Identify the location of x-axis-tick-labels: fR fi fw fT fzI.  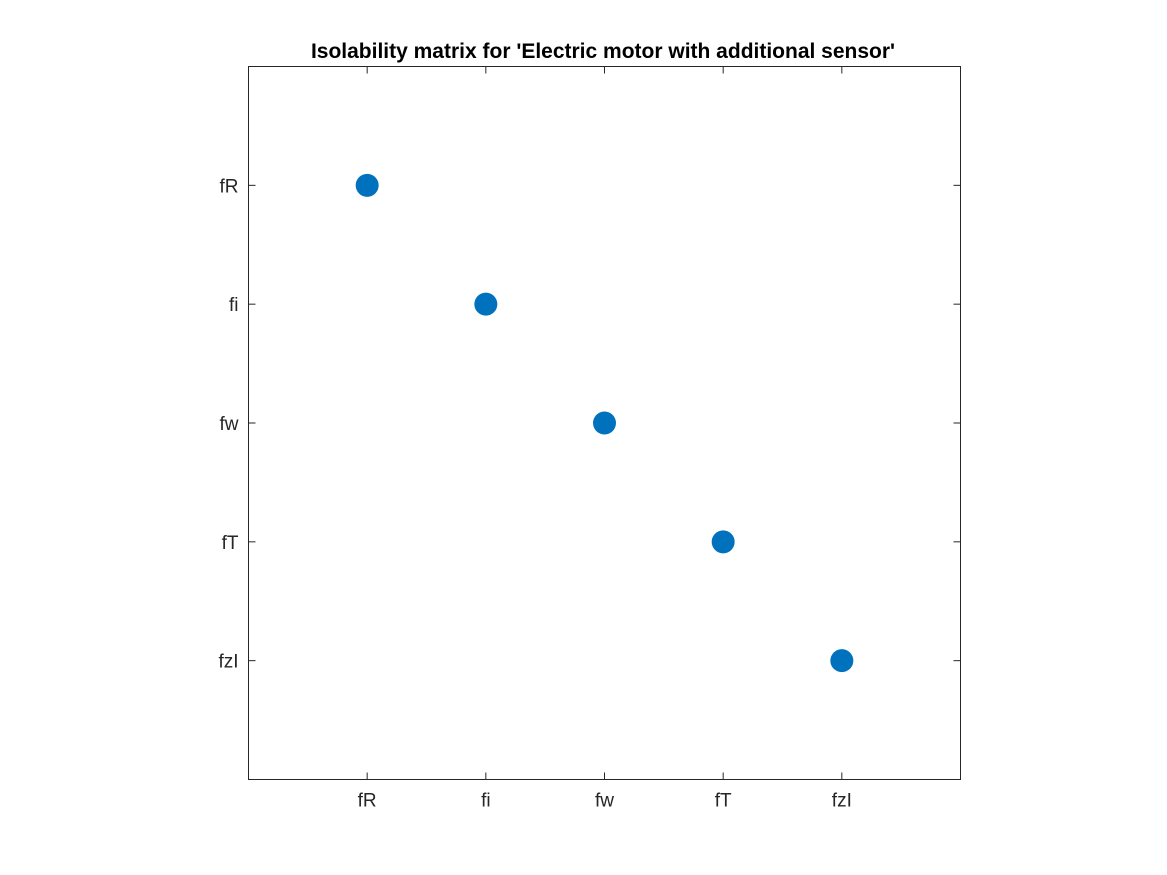
(605, 801).